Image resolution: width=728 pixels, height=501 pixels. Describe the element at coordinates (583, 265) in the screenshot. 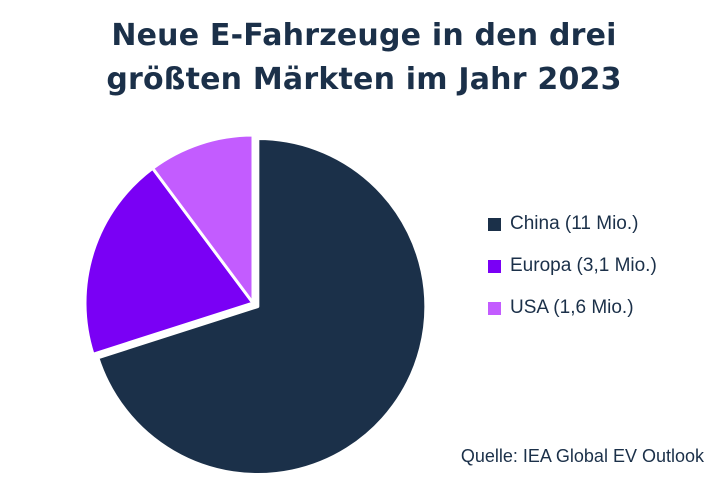

I see `legend-label-europa: Europa (3,1 Mio.)` at that location.